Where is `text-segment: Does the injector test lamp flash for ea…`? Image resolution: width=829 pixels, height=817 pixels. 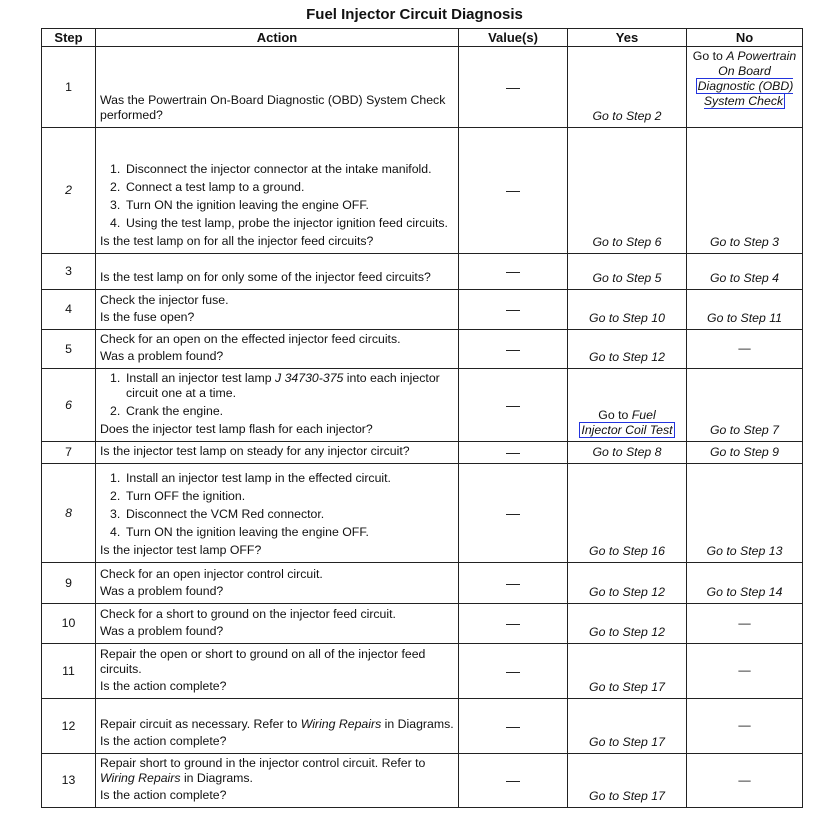
text-segment: Does the injector test lamp flash for ea… is located at coordinates (236, 429).